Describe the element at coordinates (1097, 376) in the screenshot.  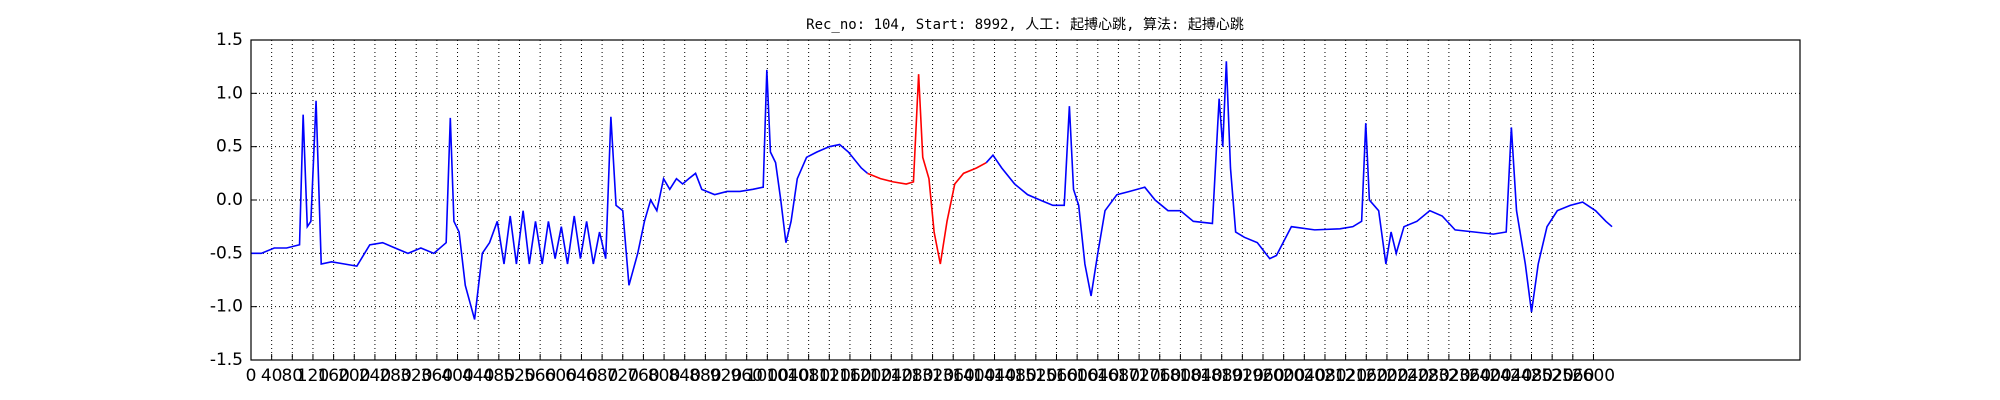
I see `x-tick-label: 1640` at that location.